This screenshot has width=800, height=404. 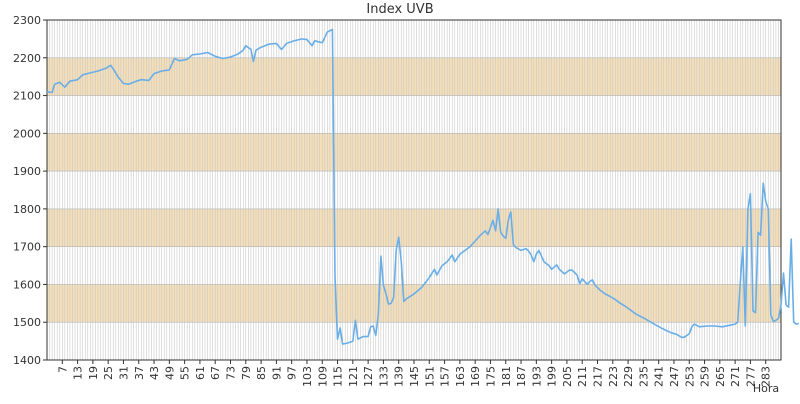 I want to click on x-tick-label: 7, so click(x=62, y=369).